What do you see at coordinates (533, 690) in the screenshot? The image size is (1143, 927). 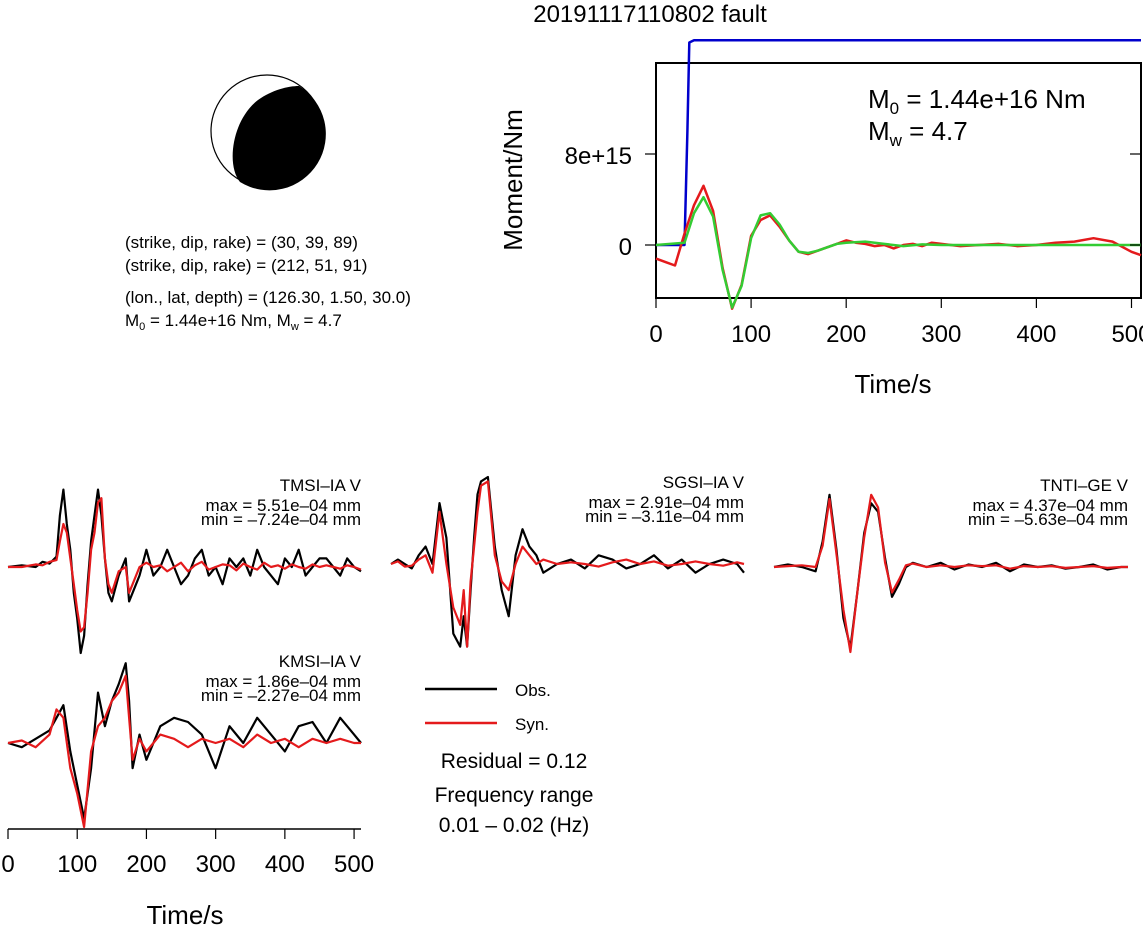 I see `legend-obs-label: Obs.` at bounding box center [533, 690].